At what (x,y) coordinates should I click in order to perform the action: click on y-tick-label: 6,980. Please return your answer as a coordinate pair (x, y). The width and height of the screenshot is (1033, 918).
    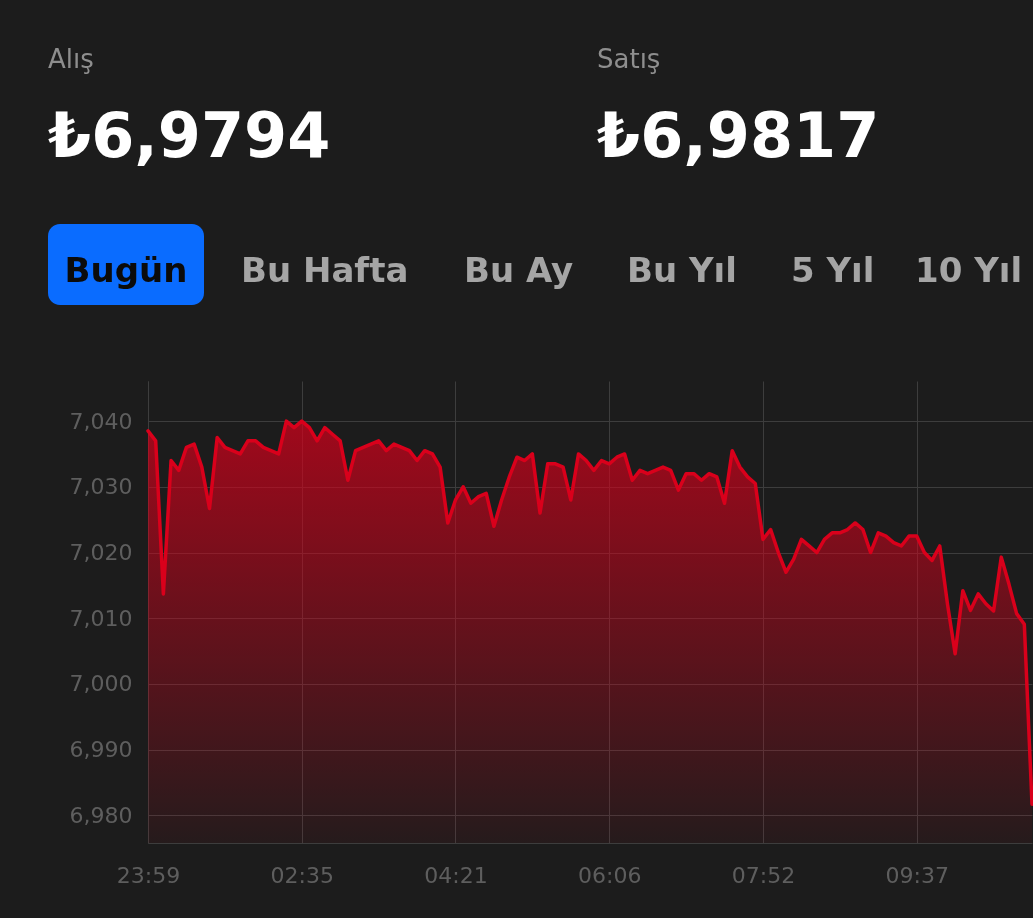
    Looking at the image, I should click on (101, 815).